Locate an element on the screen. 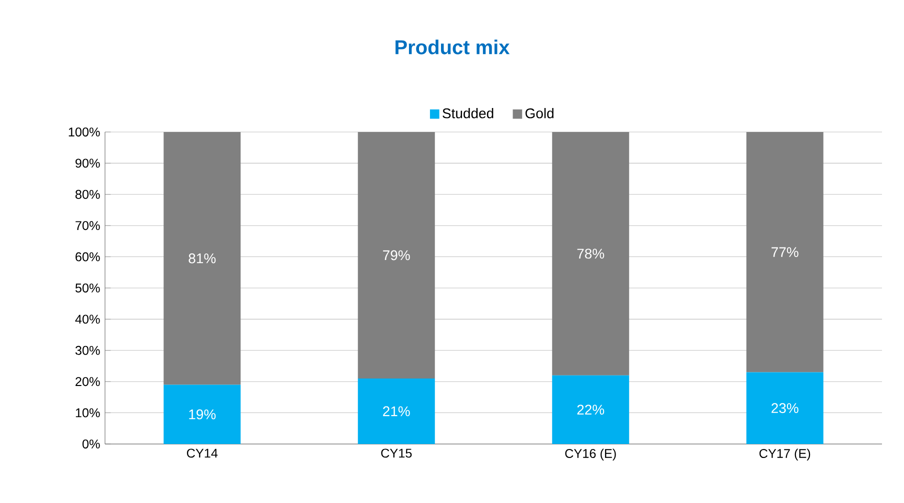 The image size is (904, 503). x-tick-label: CY17 (E) is located at coordinates (784, 454).